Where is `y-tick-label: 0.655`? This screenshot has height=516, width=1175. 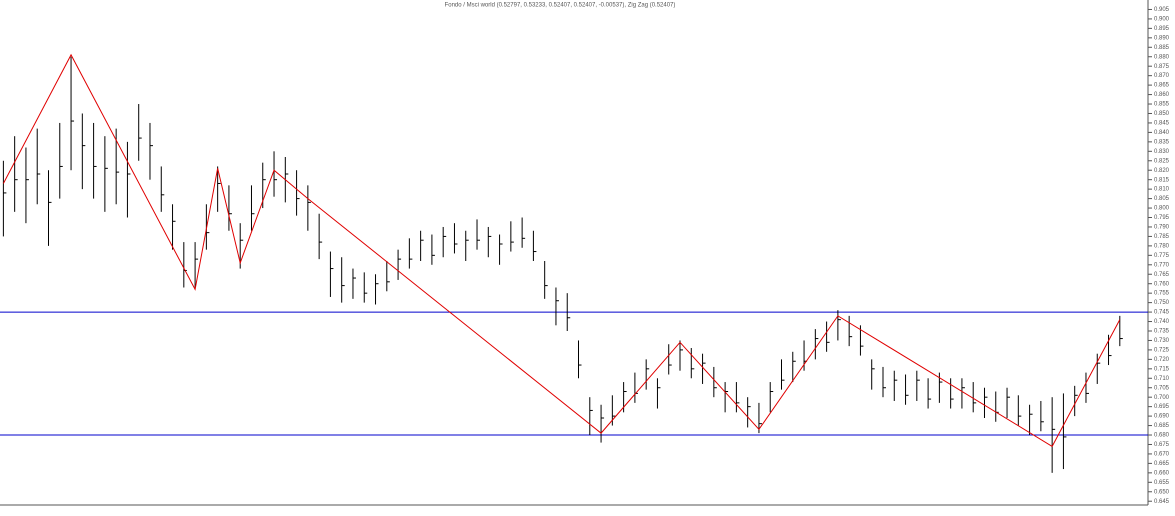 y-tick-label: 0.655 is located at coordinates (1162, 483).